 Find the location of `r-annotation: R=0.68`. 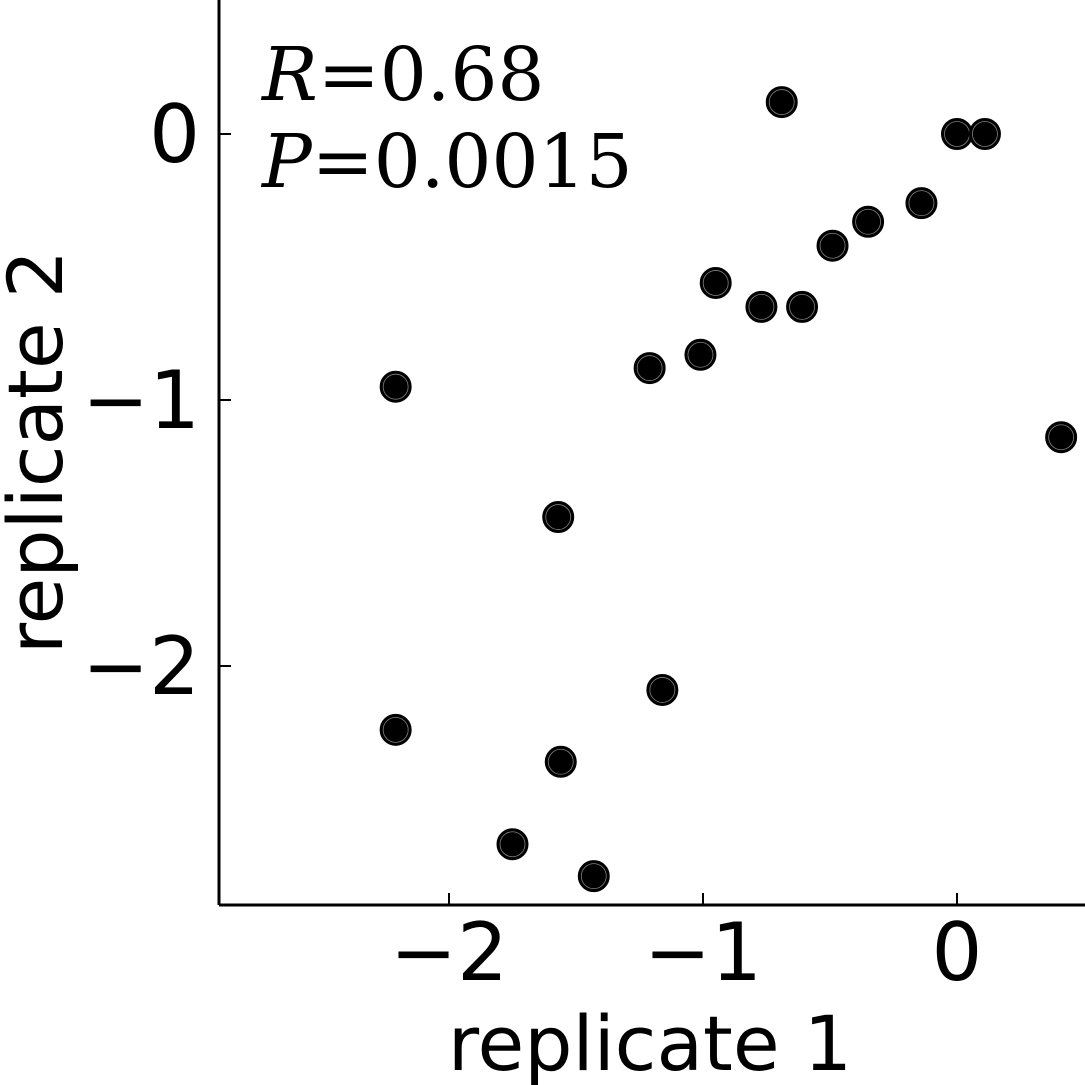

r-annotation: R=0.68 is located at coordinates (402, 75).